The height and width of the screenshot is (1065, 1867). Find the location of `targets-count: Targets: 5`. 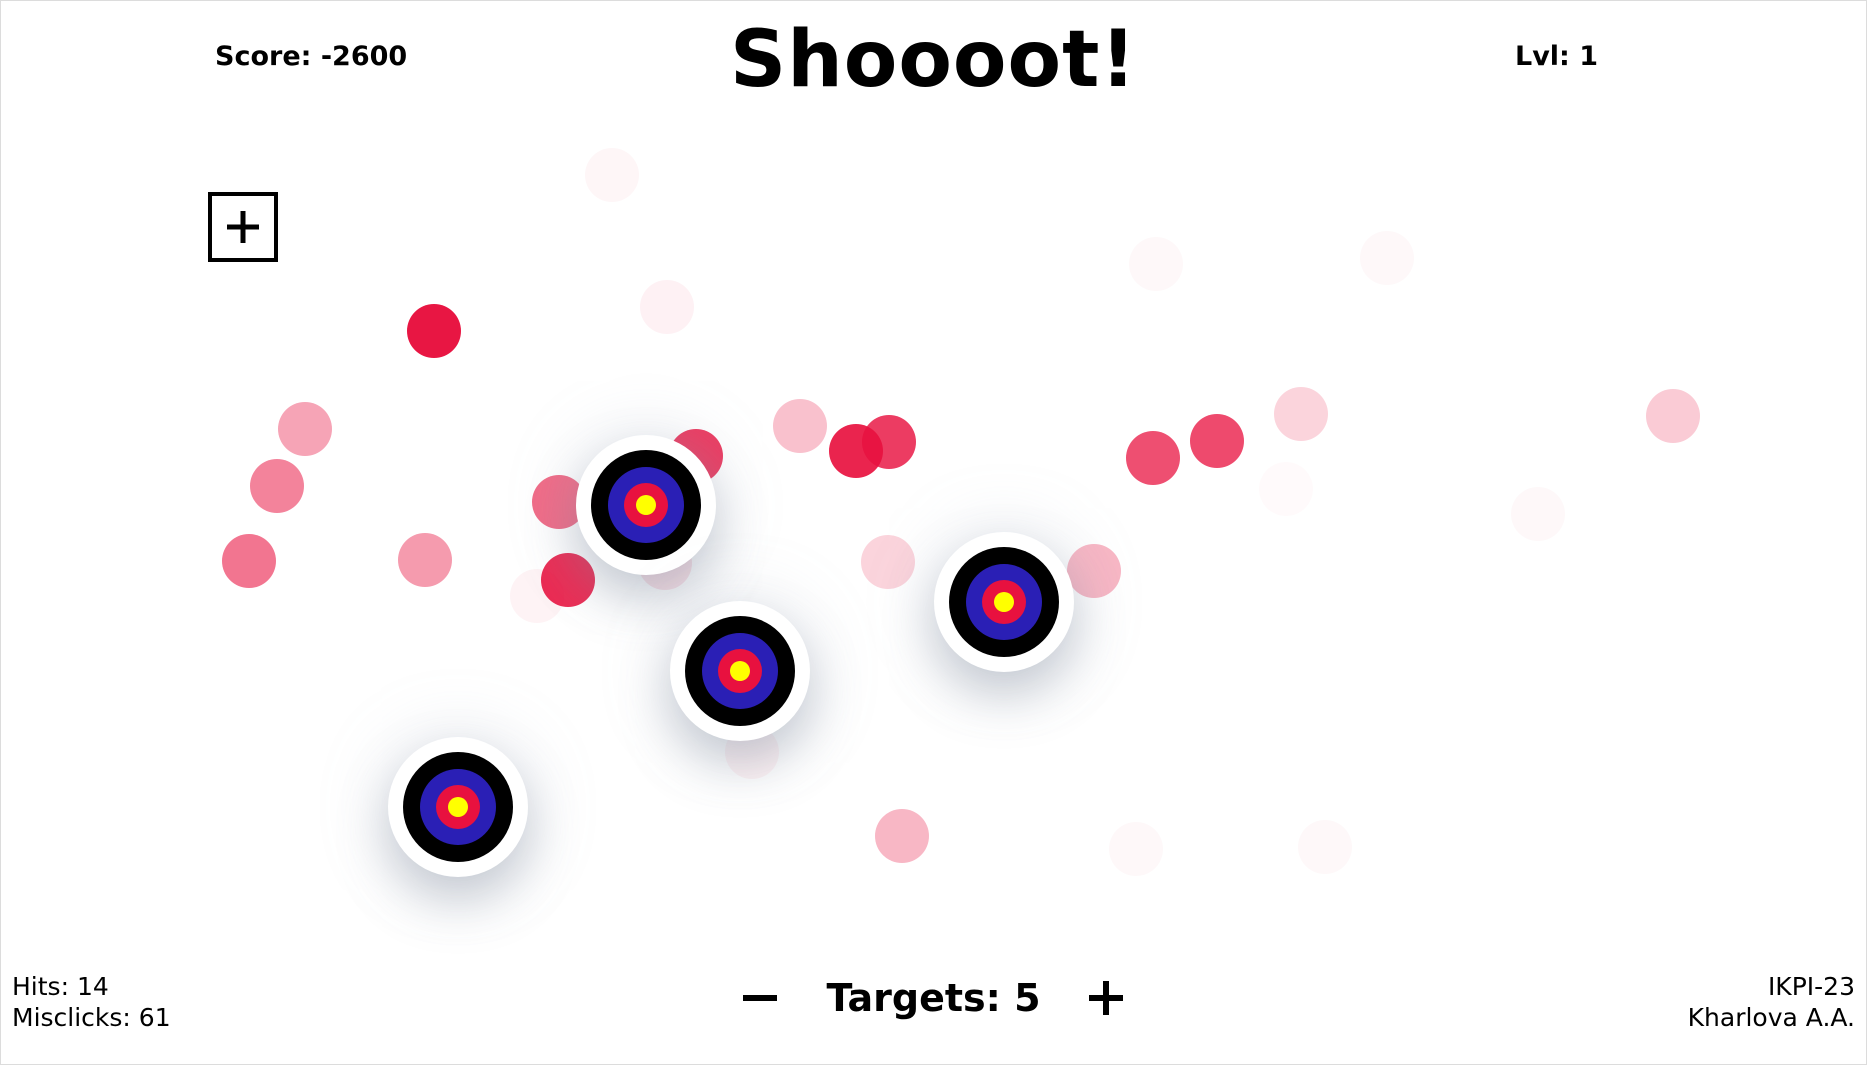

targets-count: Targets: 5 is located at coordinates (933, 997).